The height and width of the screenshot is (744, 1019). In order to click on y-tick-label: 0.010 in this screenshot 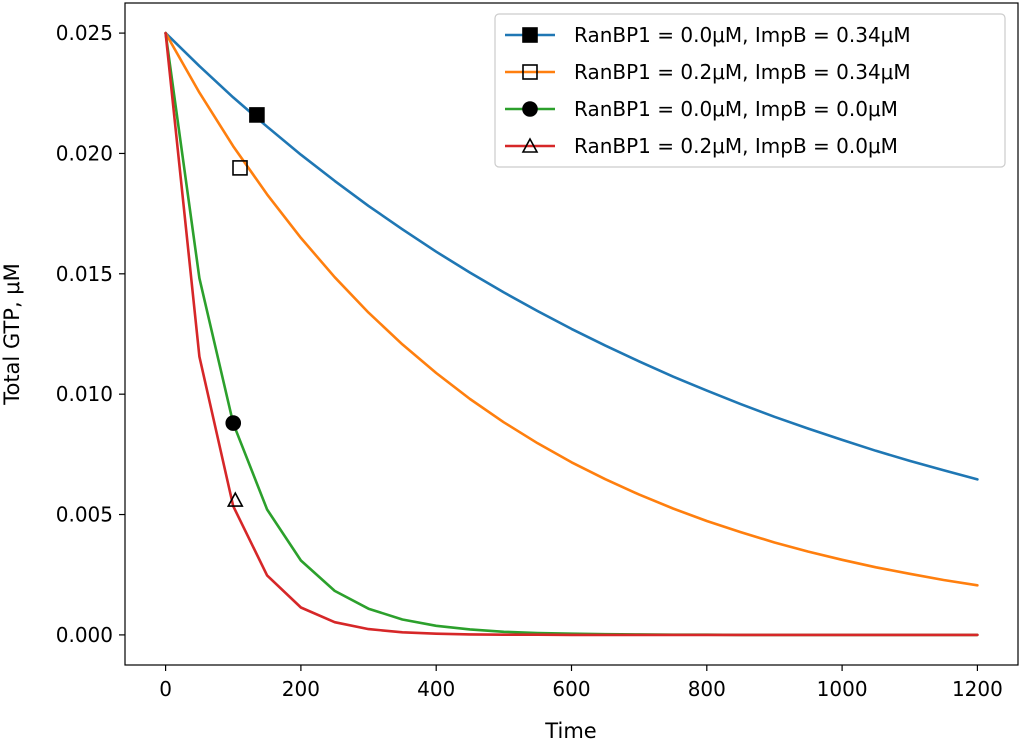, I will do `click(84, 394)`.